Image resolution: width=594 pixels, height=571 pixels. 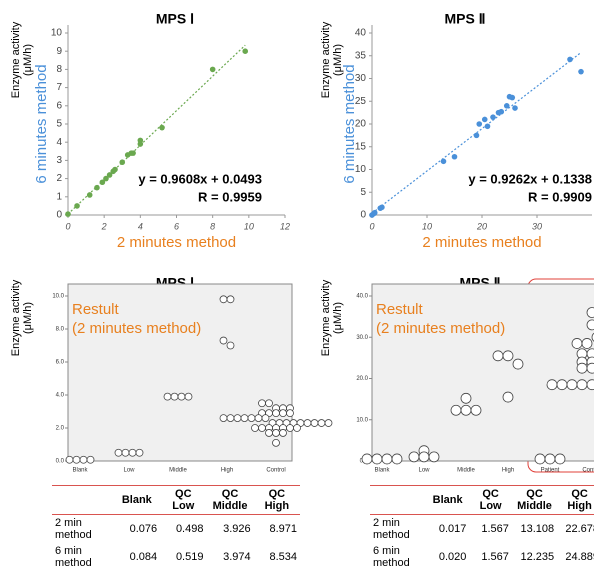 What do you see at coordinates (59, 105) in the screenshot?
I see `y-tick-label: 6` at bounding box center [59, 105].